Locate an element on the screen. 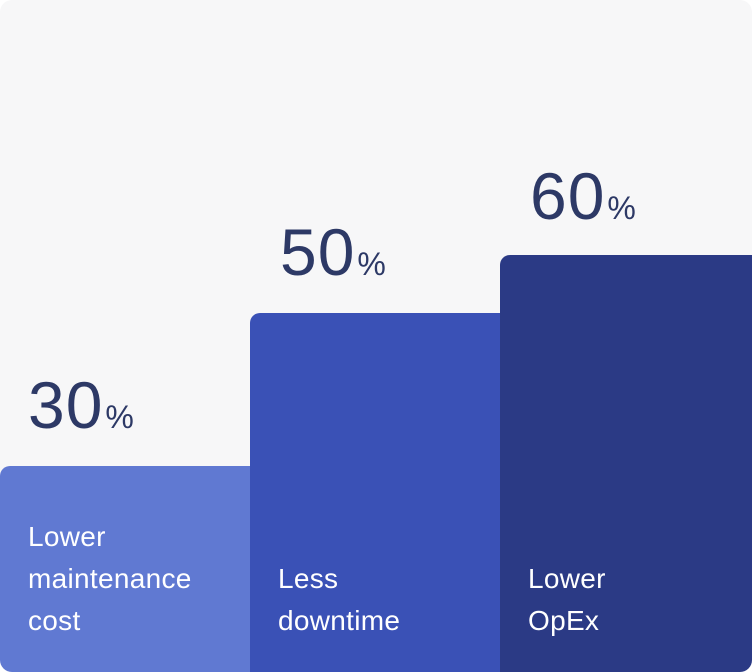 The image size is (752, 672). bar-value-lower-maintenance-cost: 30% is located at coordinates (81, 405).